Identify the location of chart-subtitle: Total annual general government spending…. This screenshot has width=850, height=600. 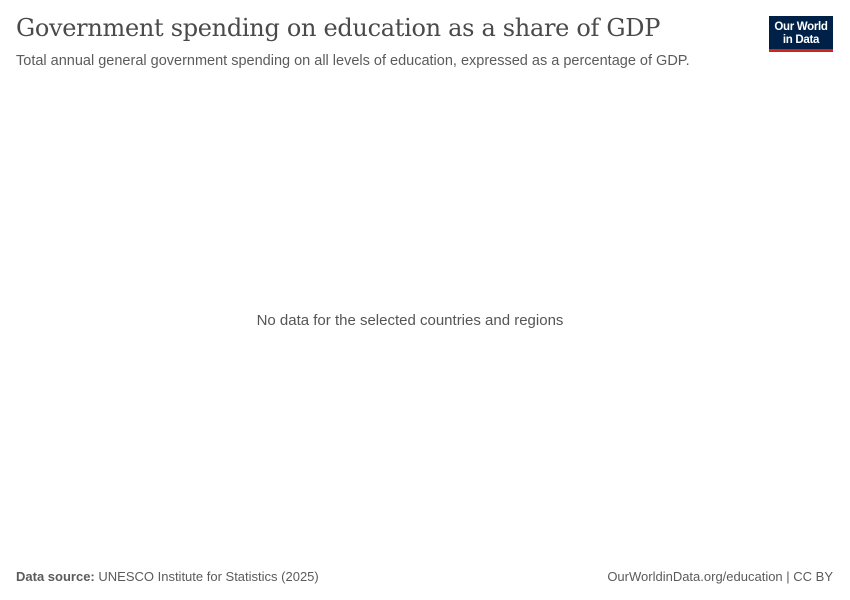
(353, 61).